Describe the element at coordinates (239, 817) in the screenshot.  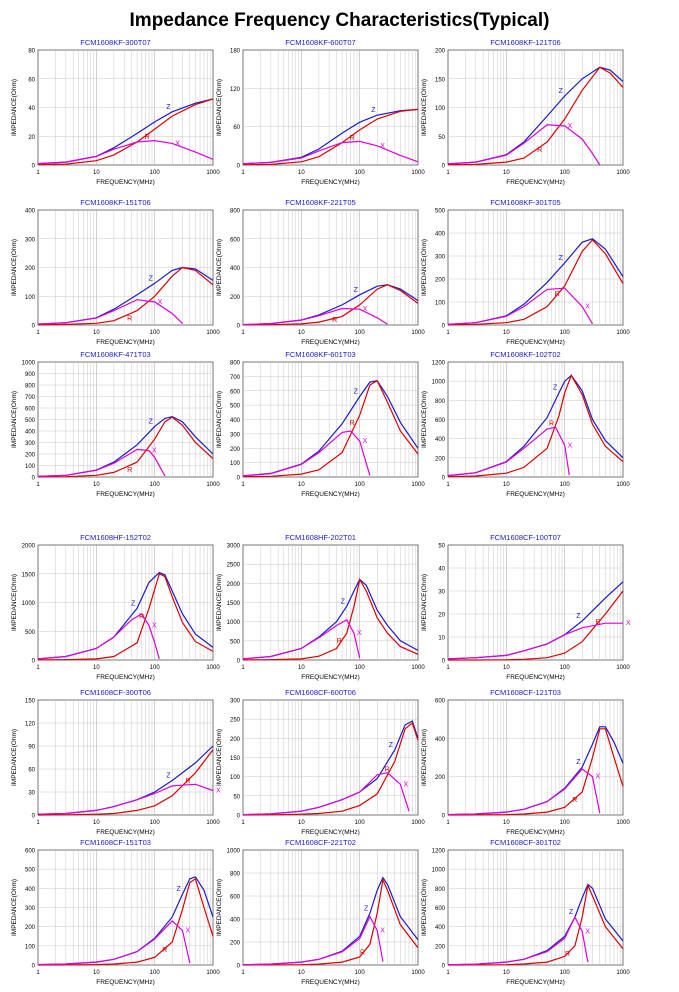
I see `y-tick-label: 0` at that location.